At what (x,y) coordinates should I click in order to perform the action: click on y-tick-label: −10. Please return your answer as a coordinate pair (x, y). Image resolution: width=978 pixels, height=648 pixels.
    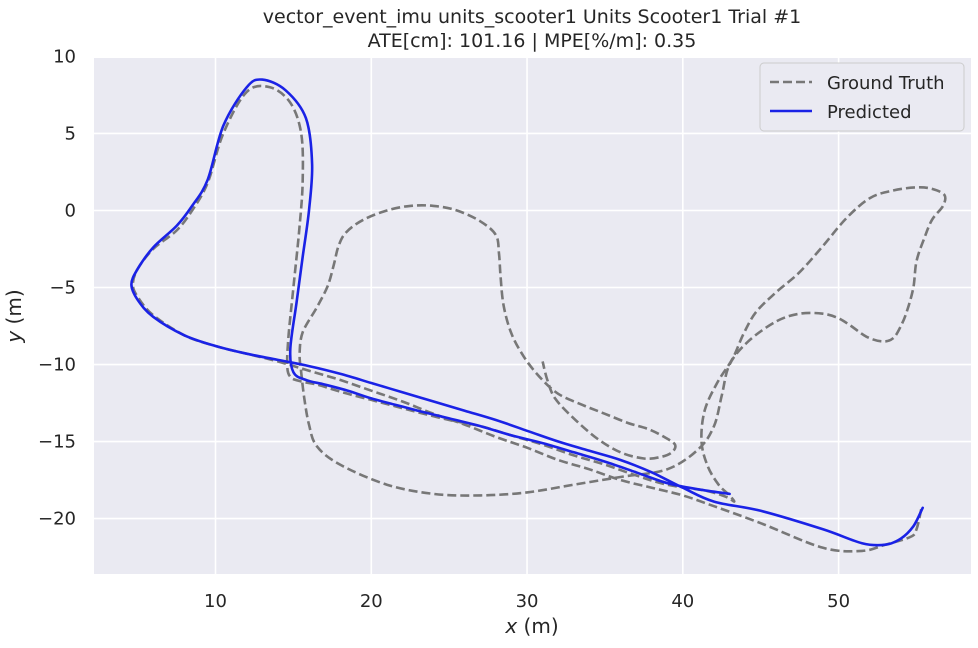
    Looking at the image, I should click on (57, 365).